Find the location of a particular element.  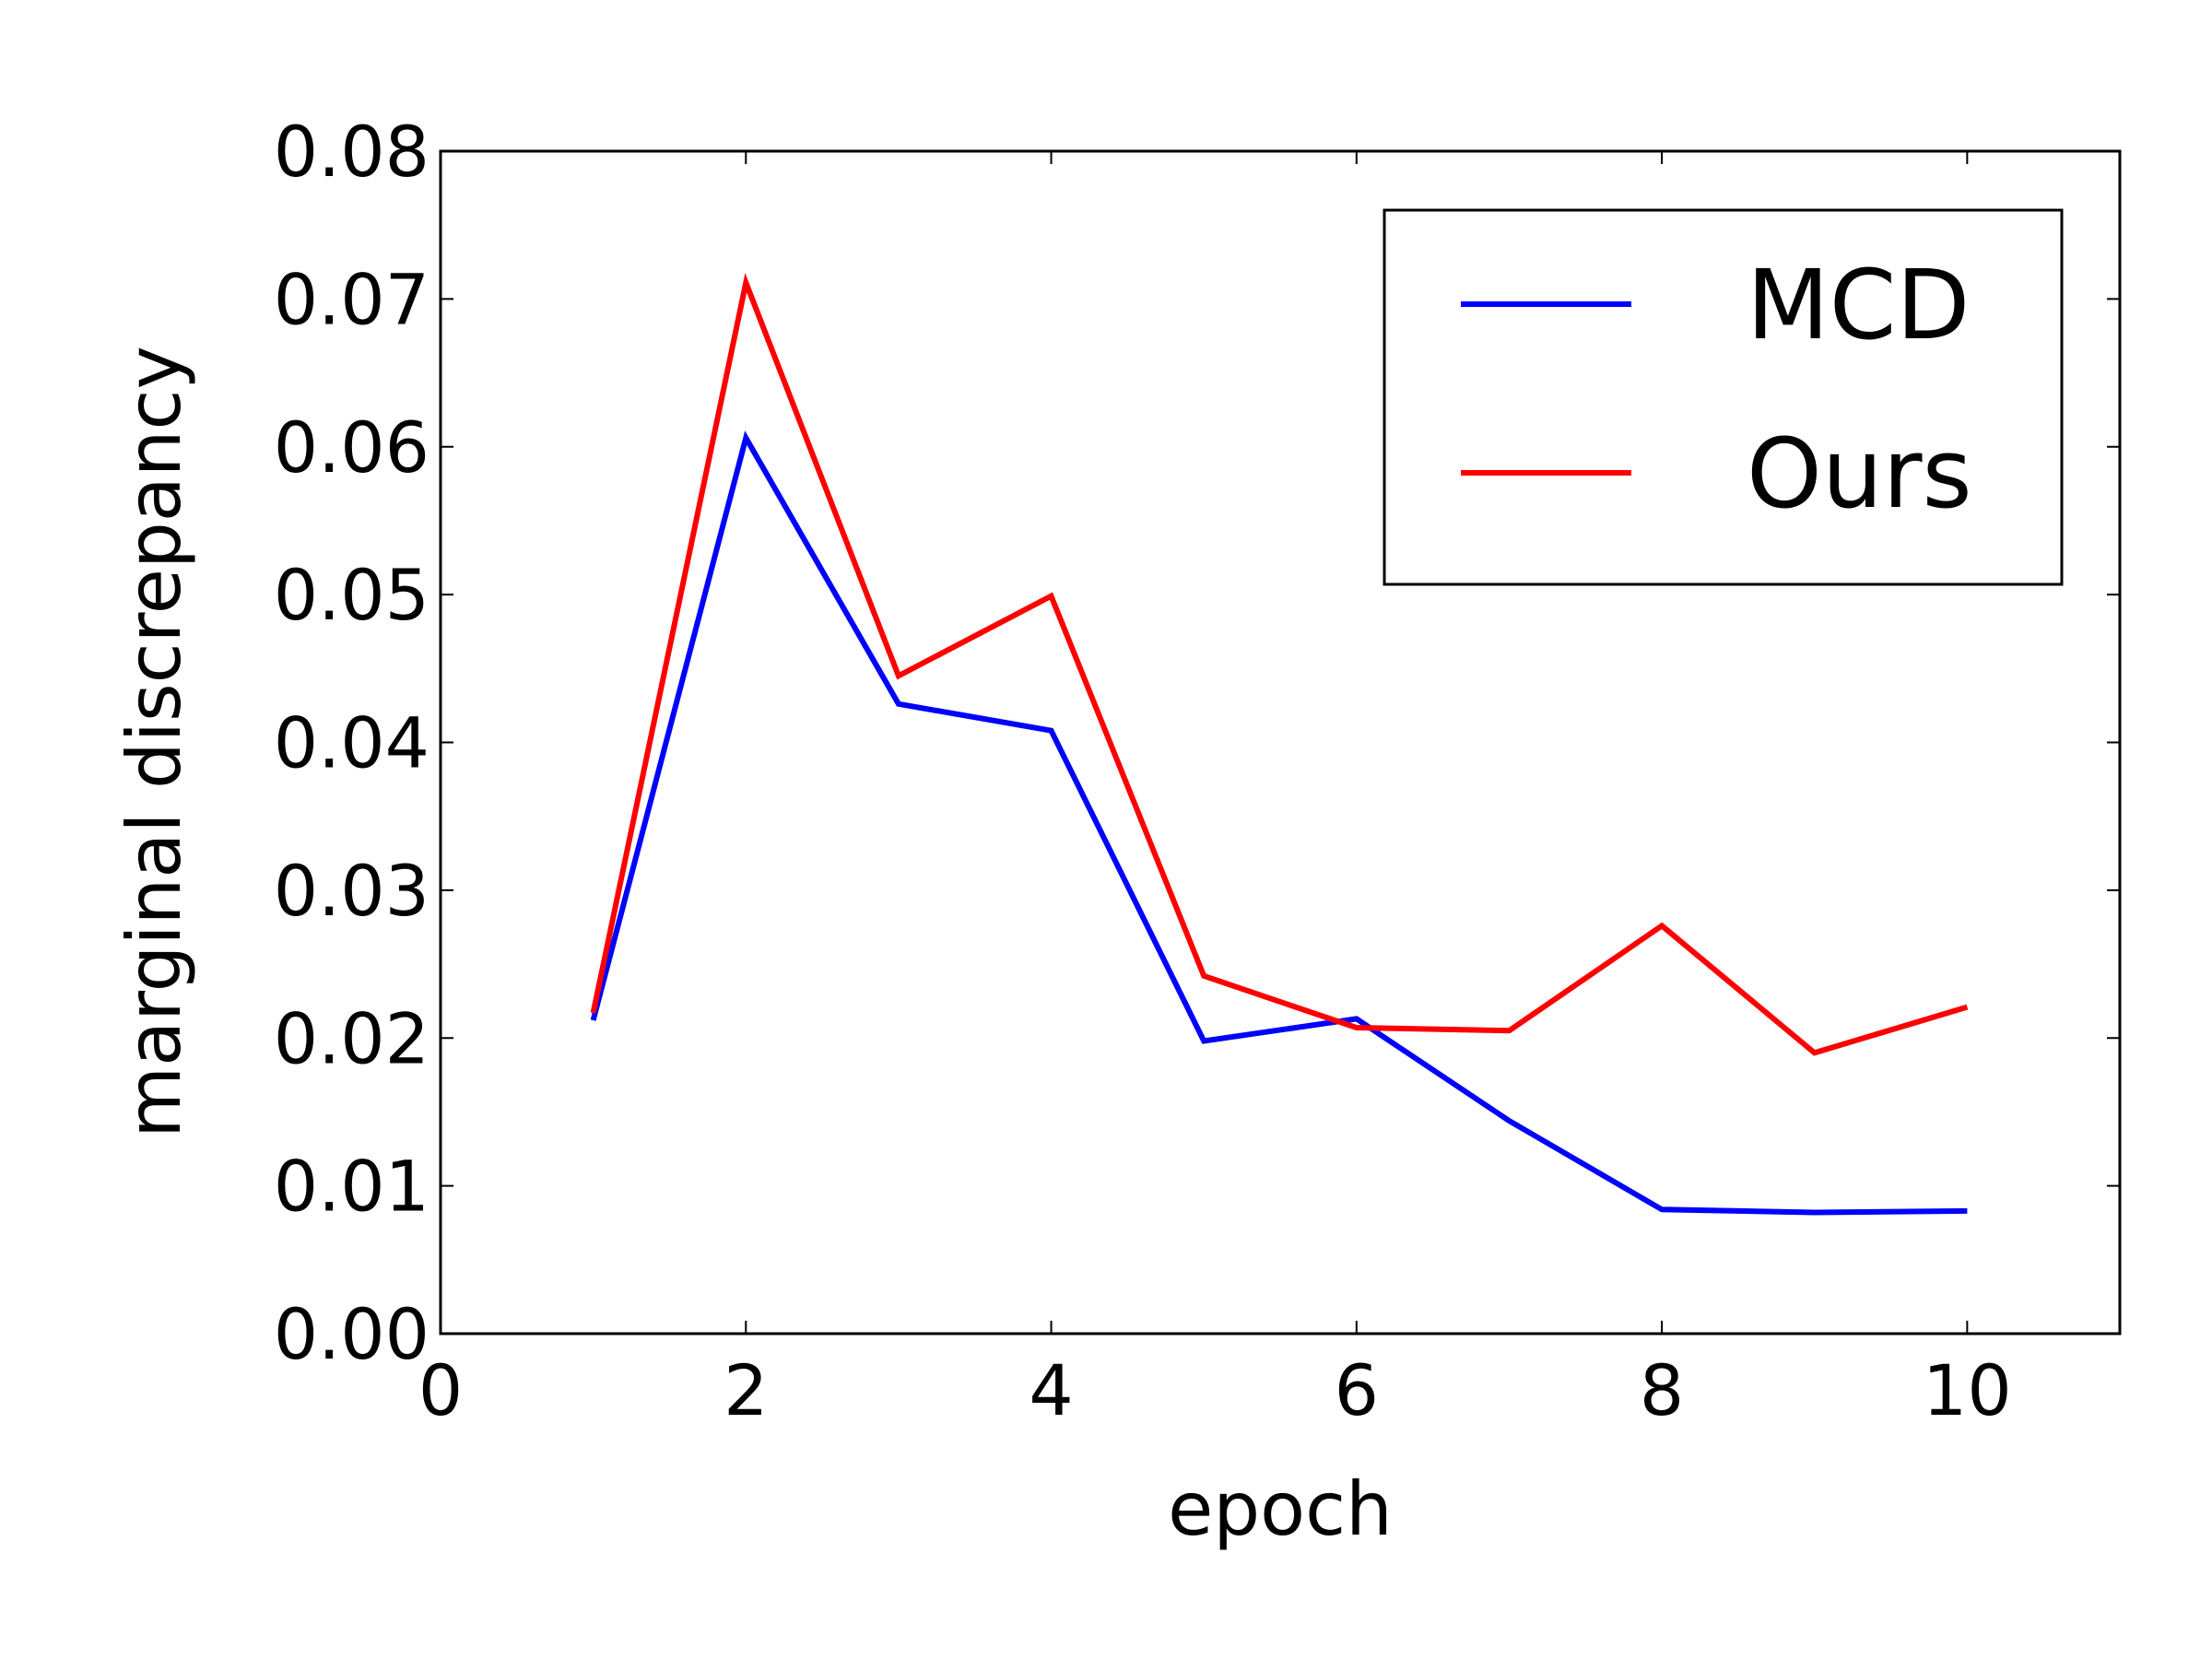

legend: MCD Ours is located at coordinates (1723, 397).